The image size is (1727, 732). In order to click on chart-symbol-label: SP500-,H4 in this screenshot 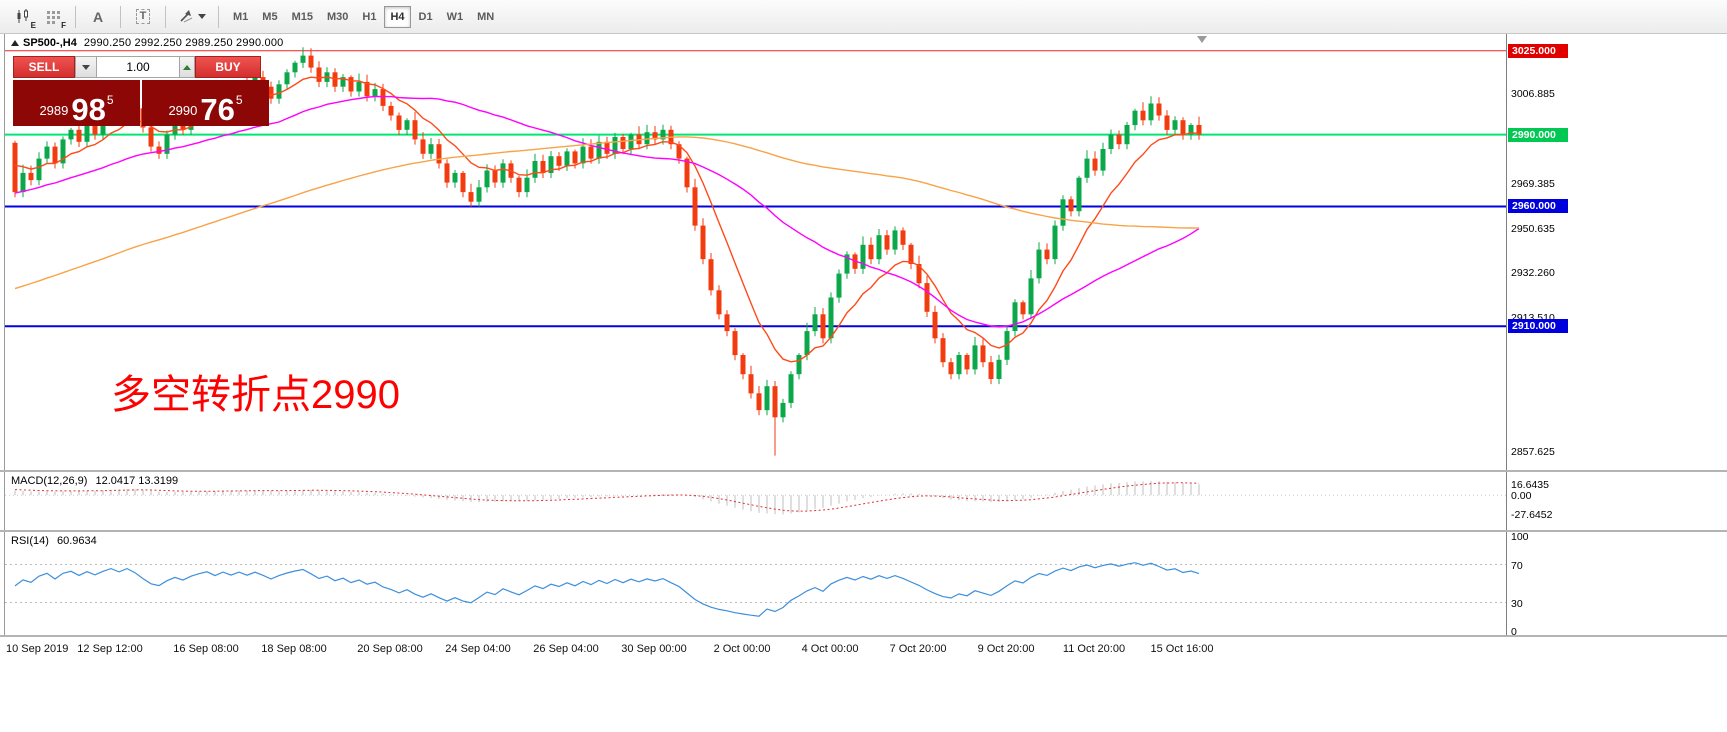, I will do `click(50, 43)`.